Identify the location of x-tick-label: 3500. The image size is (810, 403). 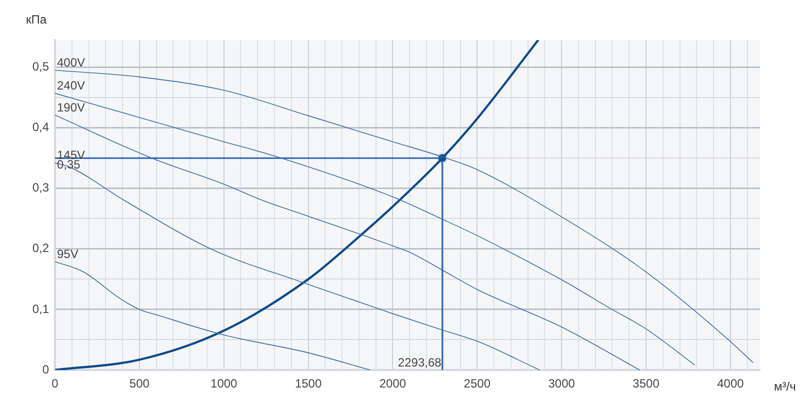
(646, 383).